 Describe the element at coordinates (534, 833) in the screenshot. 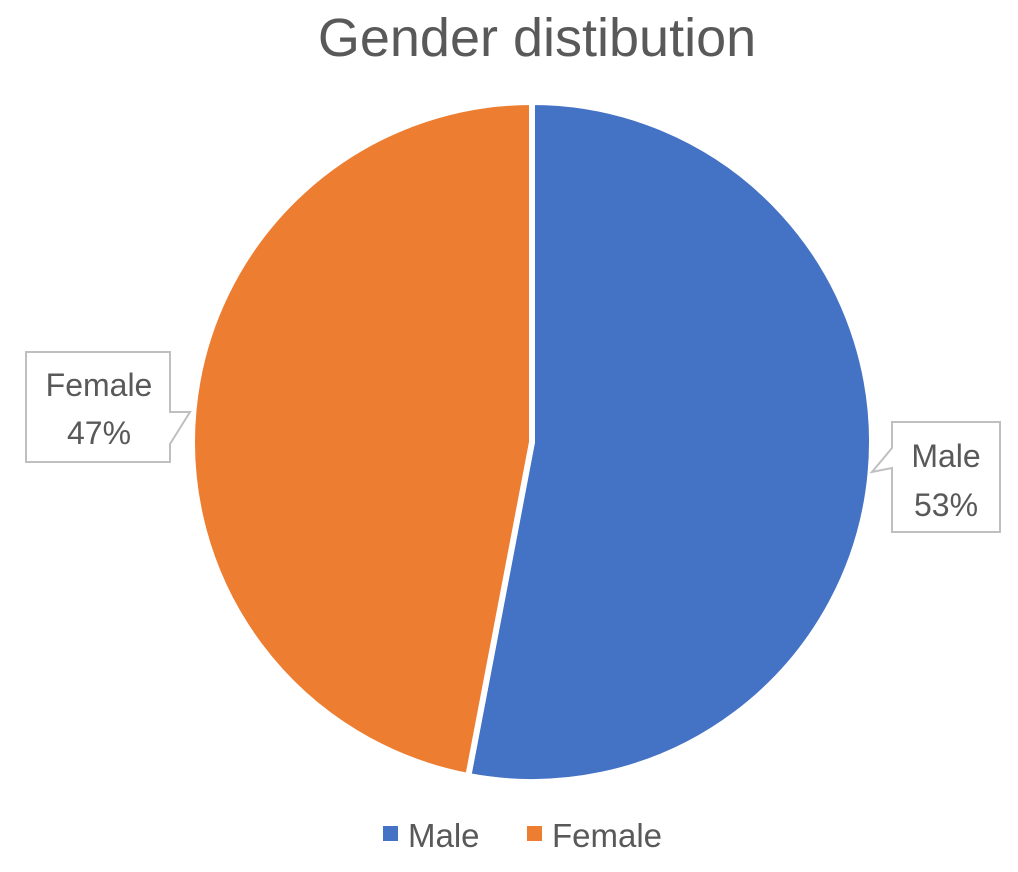

I see `legend-swatch-female` at that location.